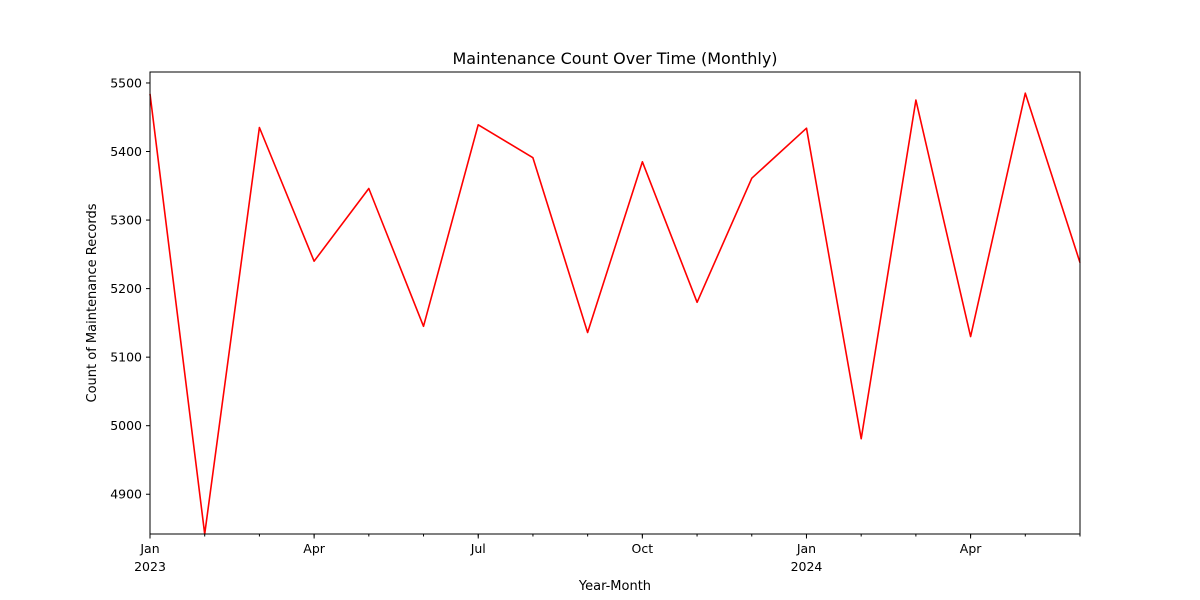  Describe the element at coordinates (126, 220) in the screenshot. I see `y-tick-label: 5300` at that location.